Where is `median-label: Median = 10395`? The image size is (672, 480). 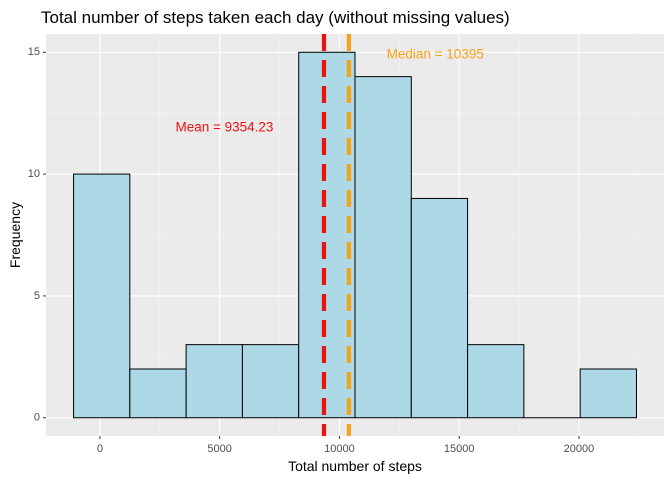
median-label: Median = 10395 is located at coordinates (435, 53).